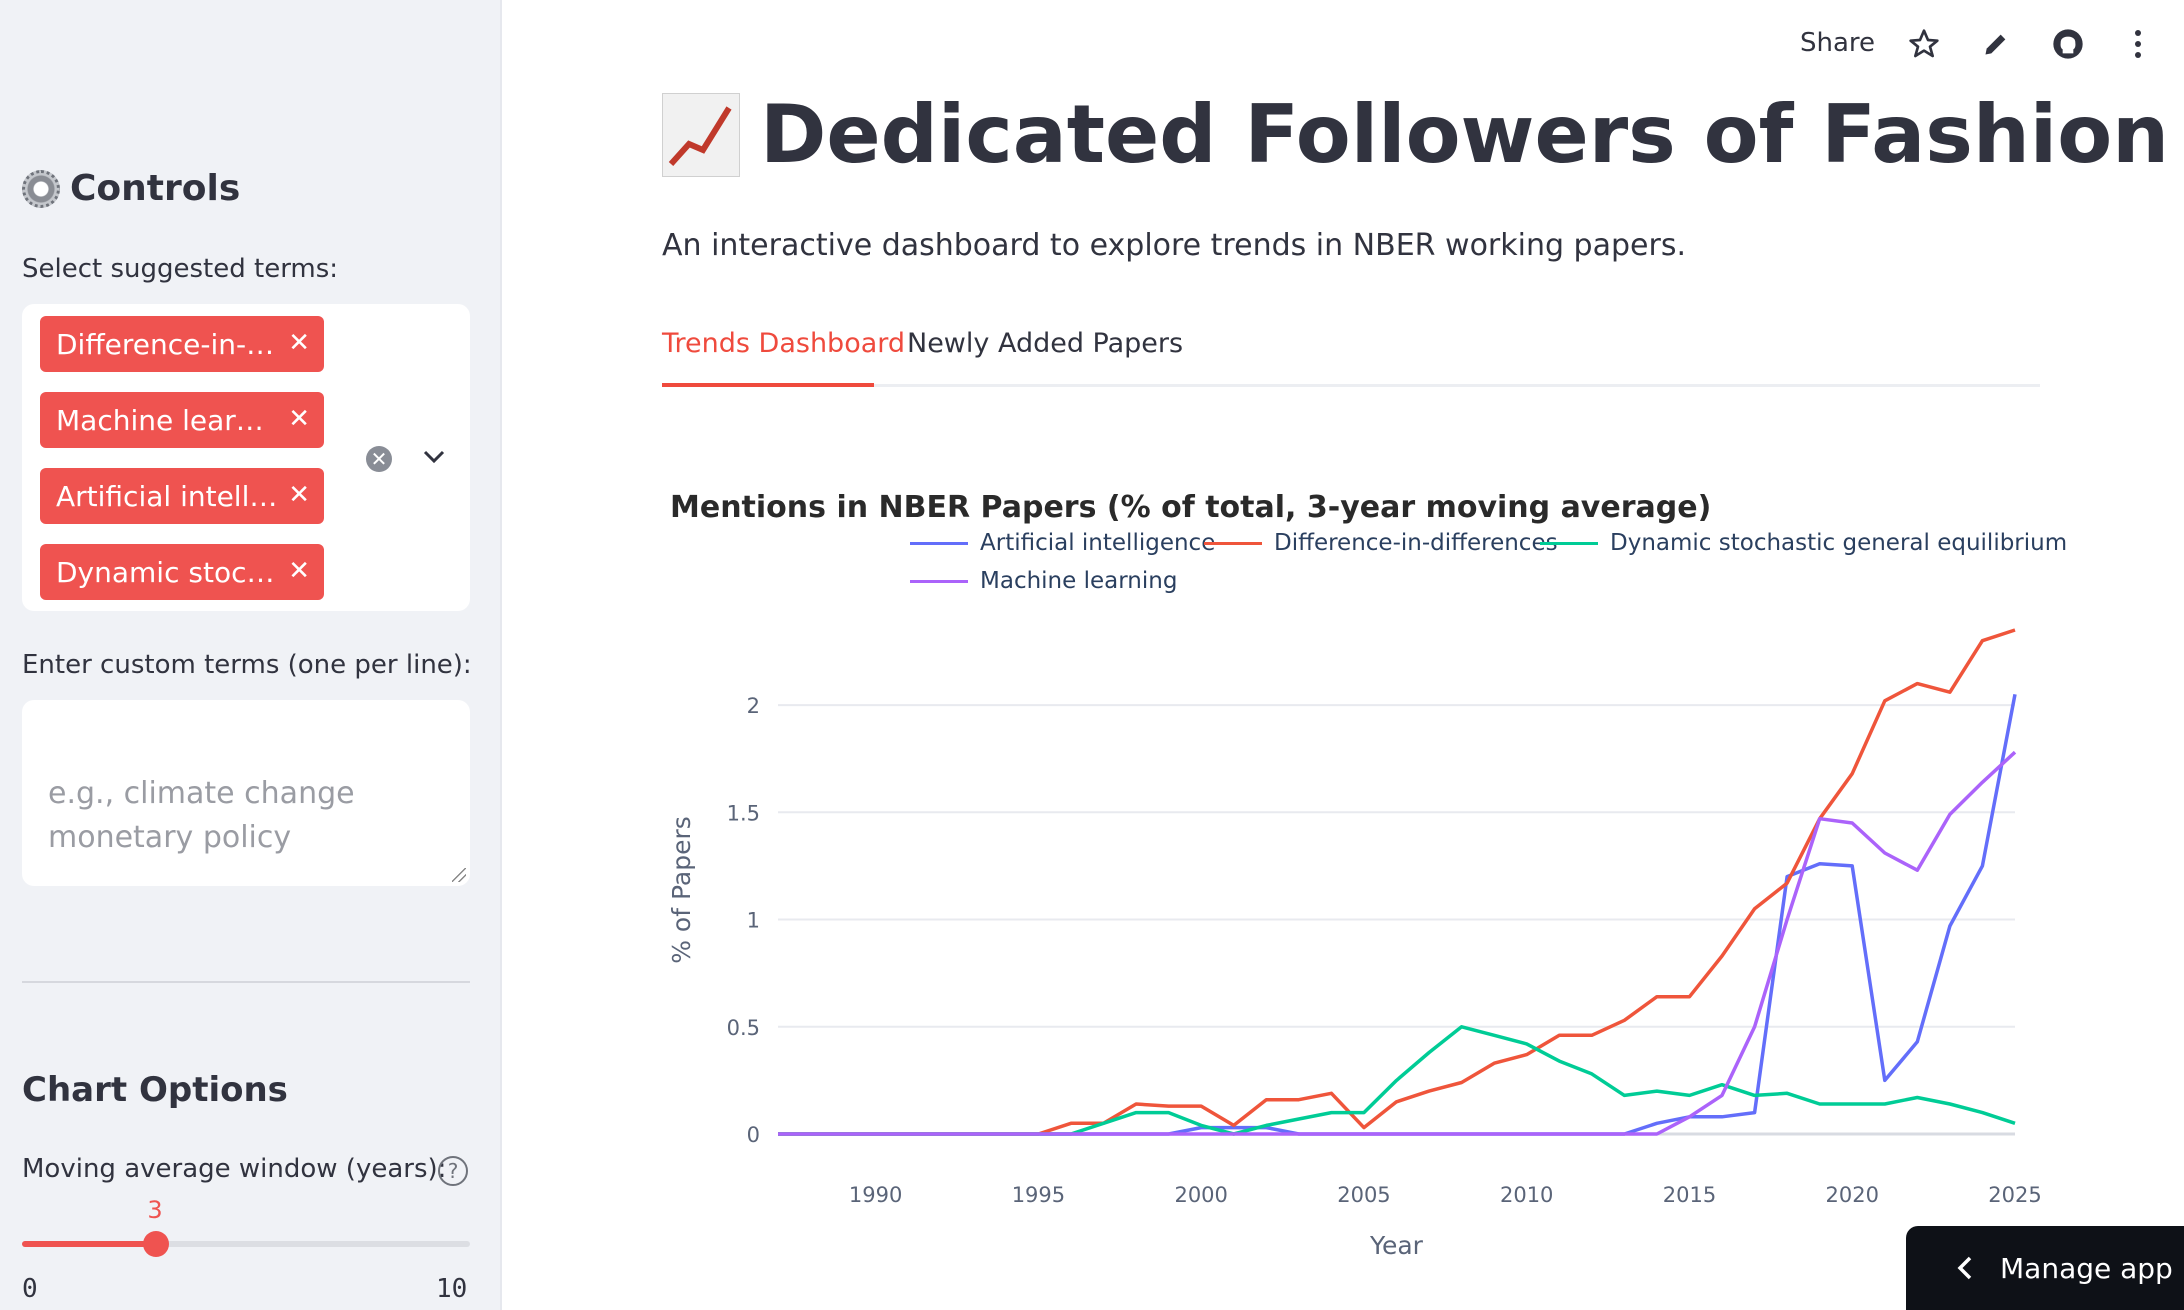 The width and height of the screenshot is (2184, 1310). What do you see at coordinates (2014, 1195) in the screenshot?
I see `x-tick-label: 2025` at bounding box center [2014, 1195].